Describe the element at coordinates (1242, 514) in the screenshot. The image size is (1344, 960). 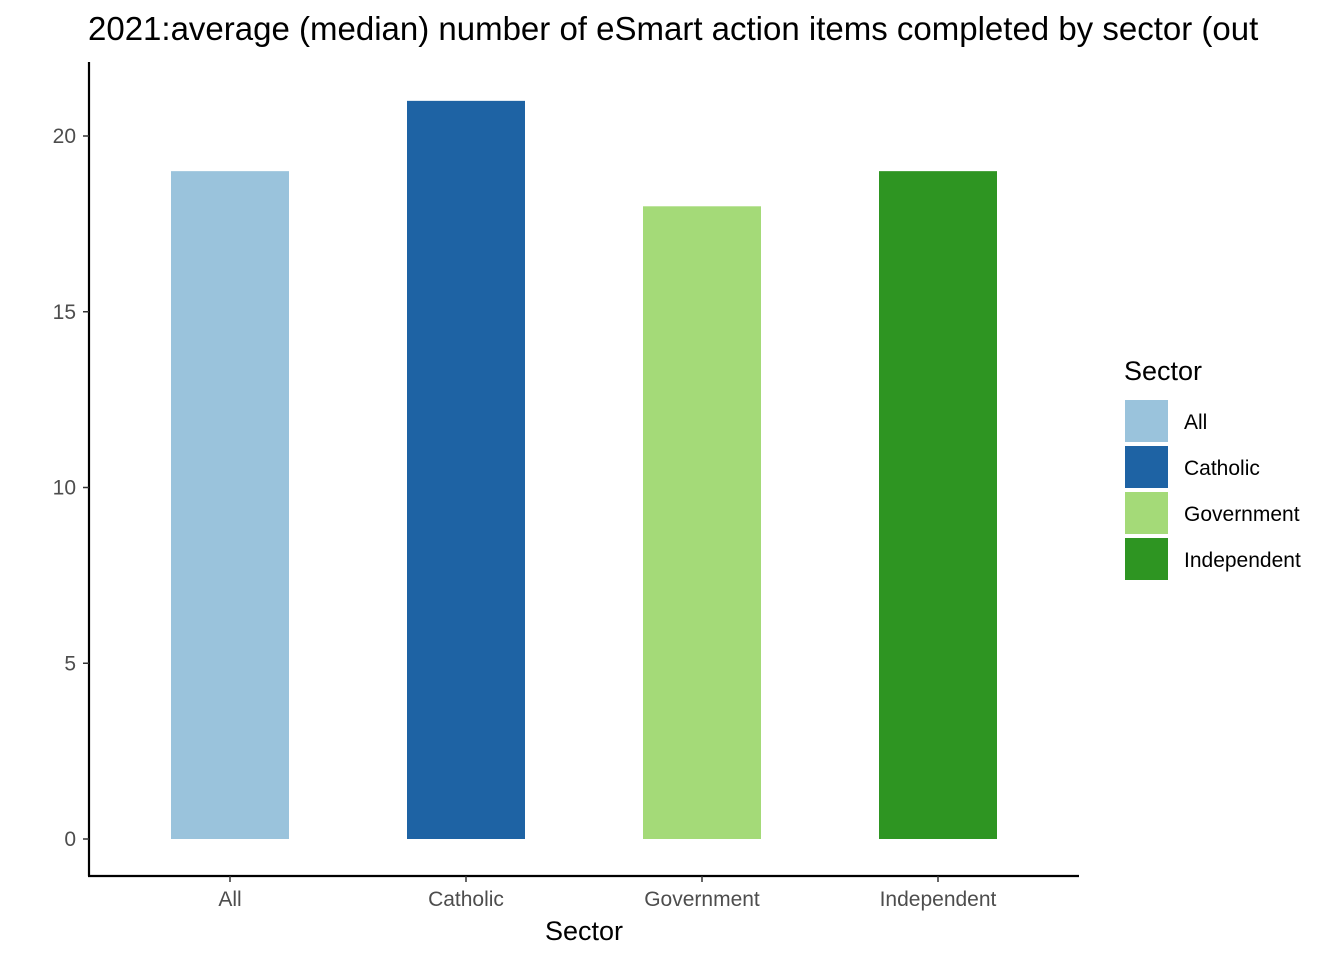
I see `legend-label-government: Government` at that location.